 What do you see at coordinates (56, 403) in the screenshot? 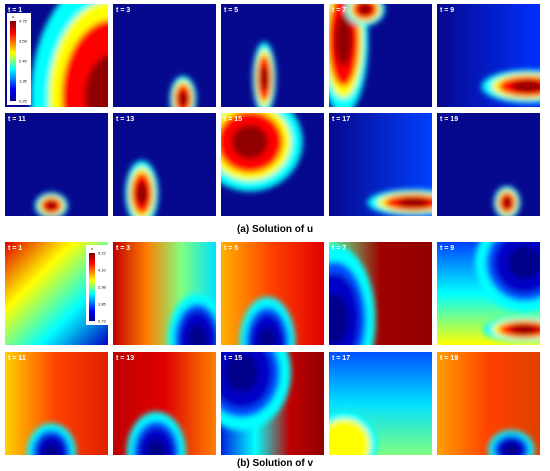
I see `panel-v: t = 11` at bounding box center [56, 403].